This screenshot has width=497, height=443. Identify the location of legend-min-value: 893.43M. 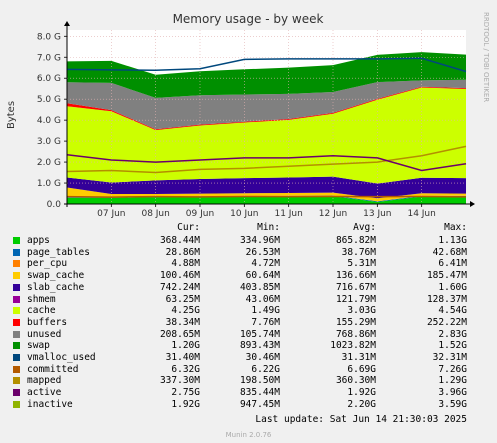
(259, 346).